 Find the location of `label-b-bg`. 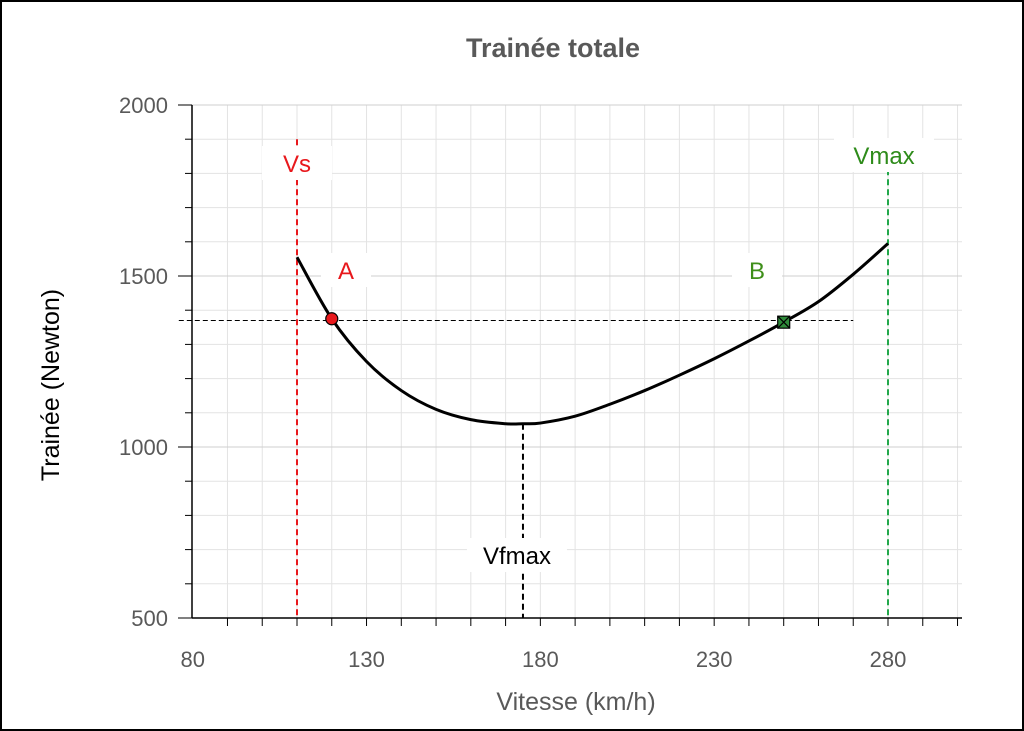

label-b-bg is located at coordinates (757, 270).